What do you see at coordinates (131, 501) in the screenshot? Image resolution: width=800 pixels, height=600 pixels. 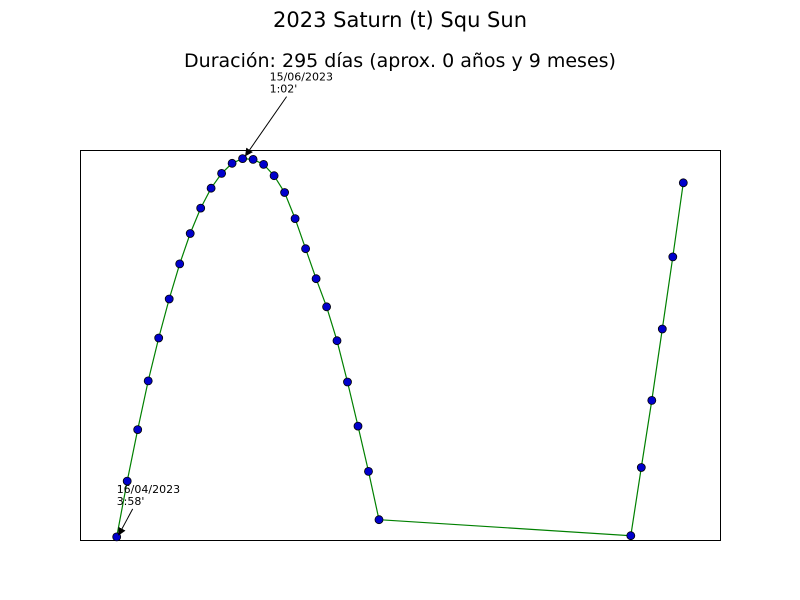 I see `annotation-time: 3:58'` at bounding box center [131, 501].